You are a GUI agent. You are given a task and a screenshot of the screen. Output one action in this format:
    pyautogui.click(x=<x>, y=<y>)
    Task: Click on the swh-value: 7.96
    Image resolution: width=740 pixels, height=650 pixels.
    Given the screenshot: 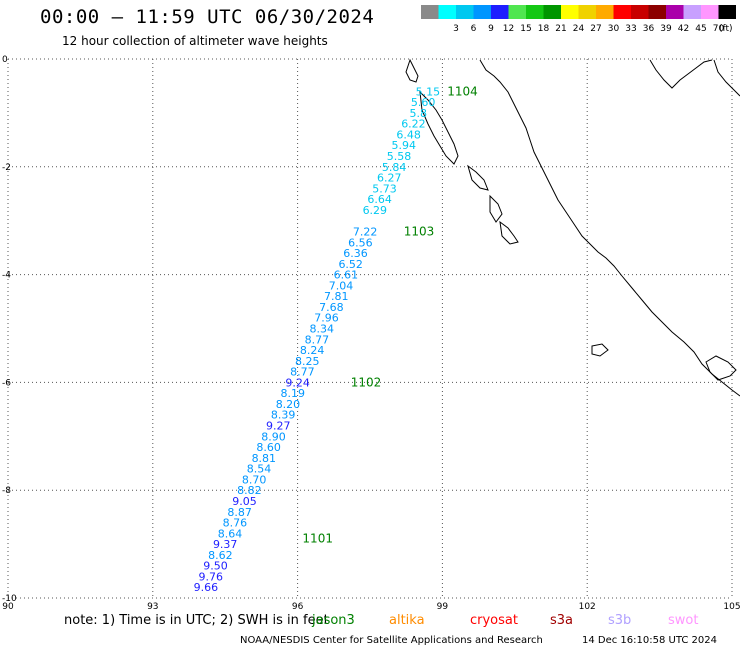 What is the action you would take?
    pyautogui.click(x=326, y=318)
    